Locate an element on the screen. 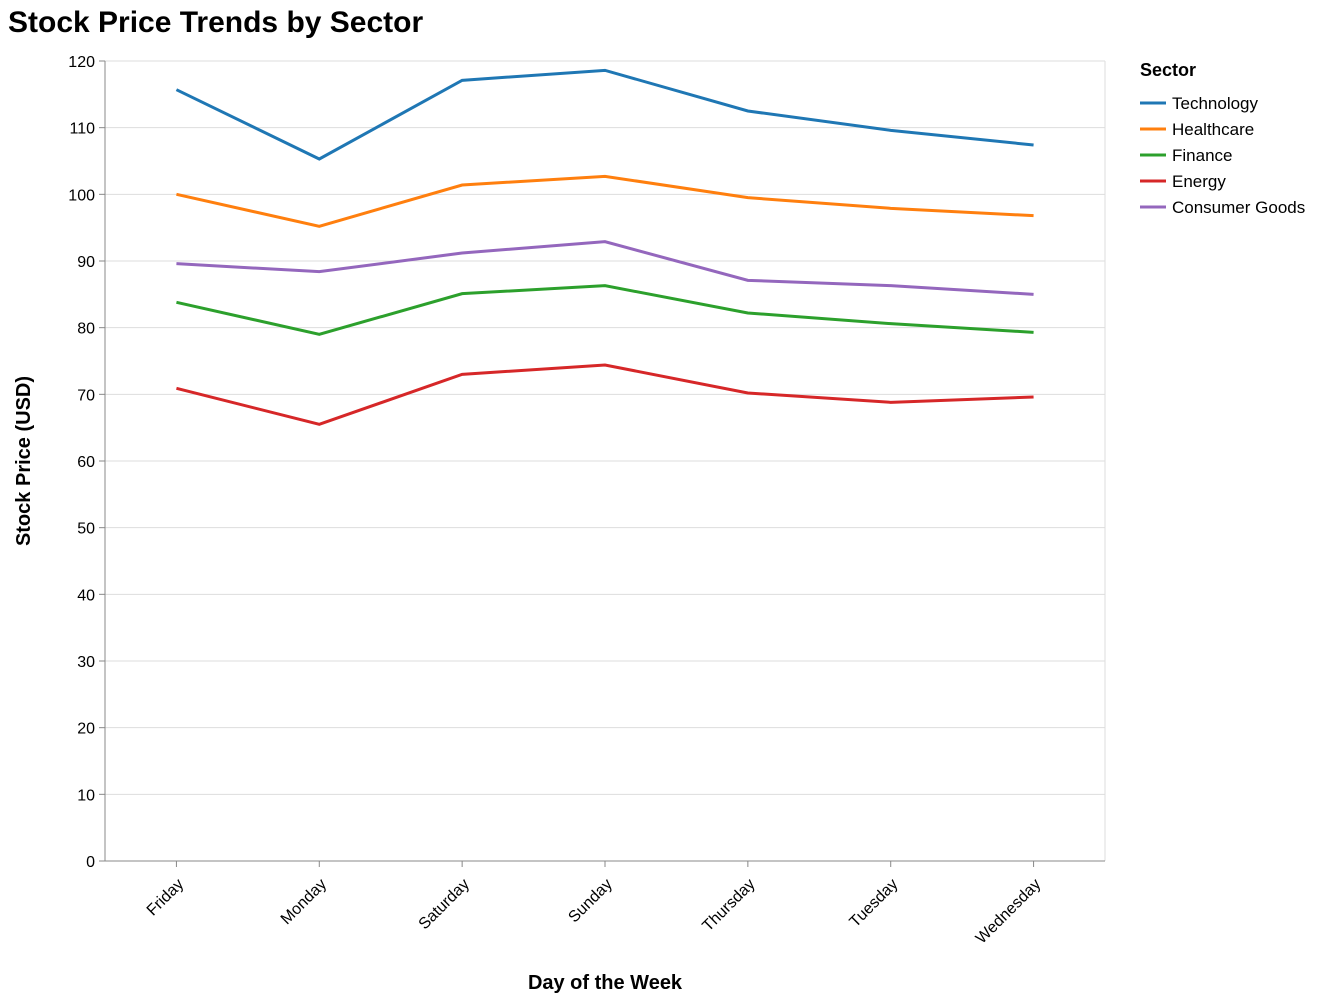 The width and height of the screenshot is (1340, 1004). x-tick-label: Thursday is located at coordinates (728, 905).